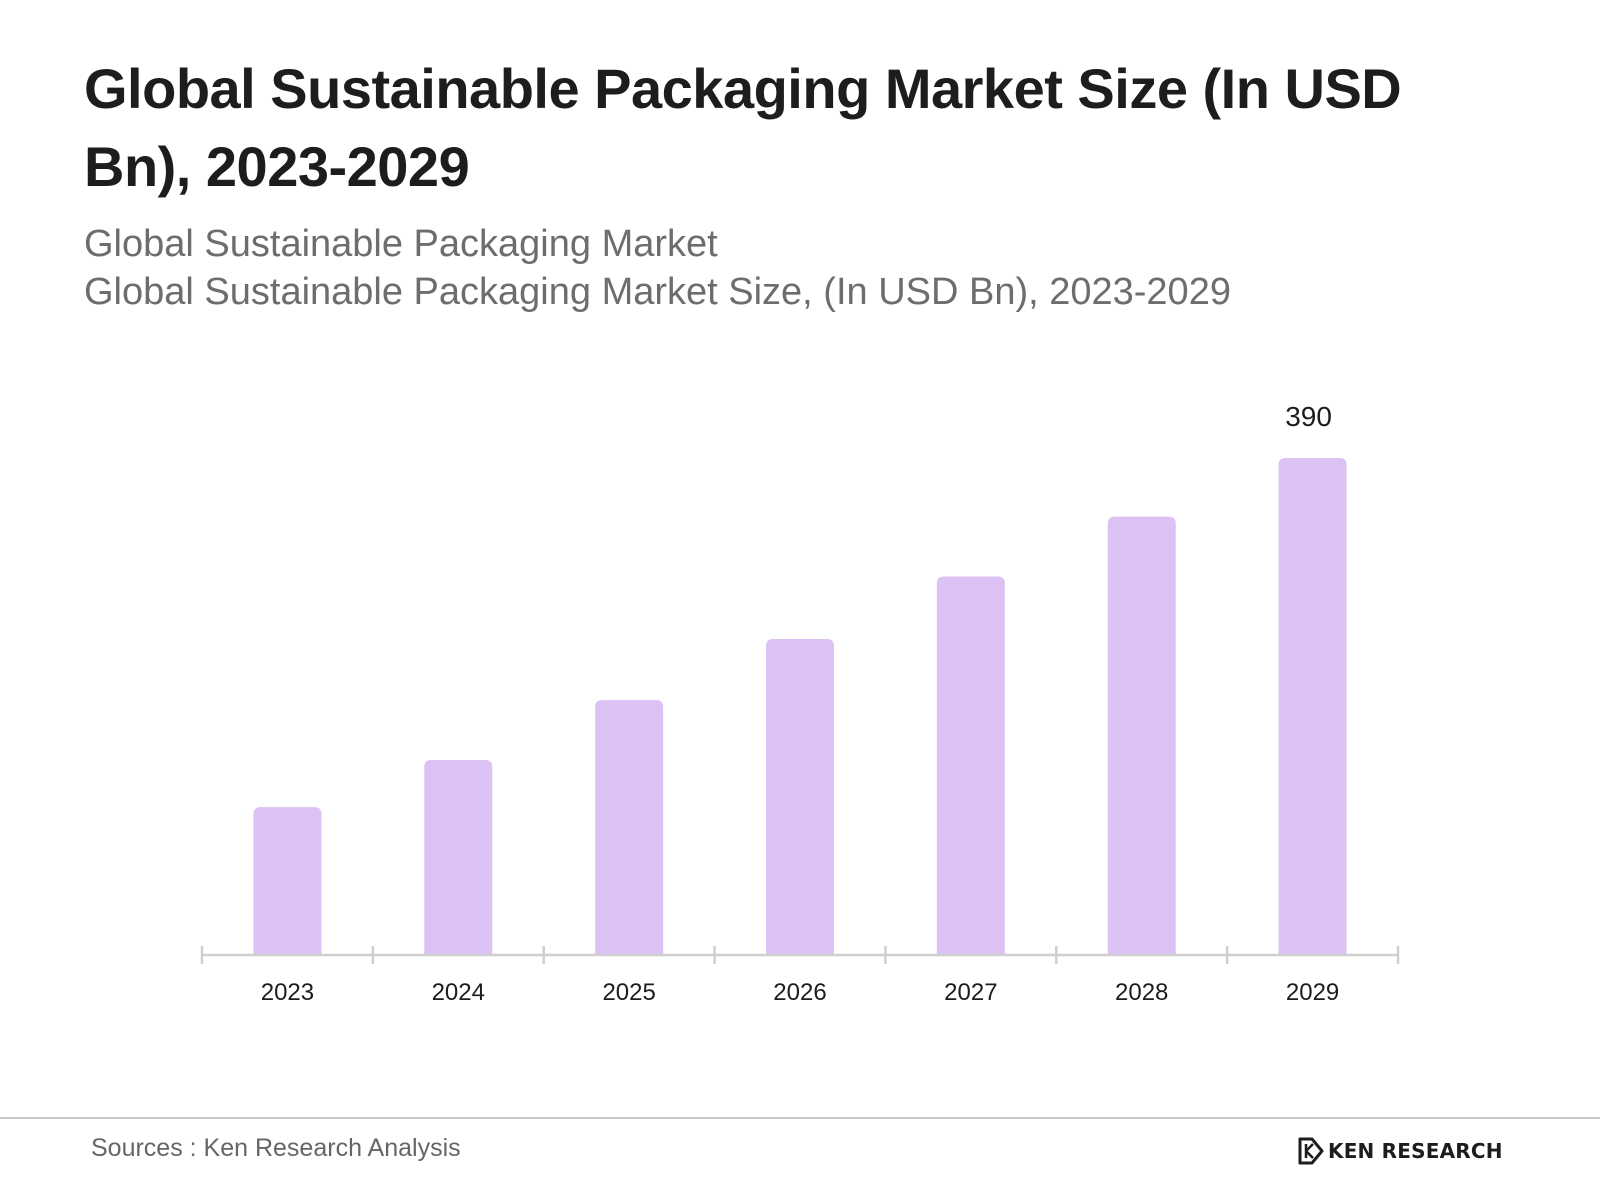  What do you see at coordinates (1141, 992) in the screenshot?
I see `x-tick-label-2028: 2028` at bounding box center [1141, 992].